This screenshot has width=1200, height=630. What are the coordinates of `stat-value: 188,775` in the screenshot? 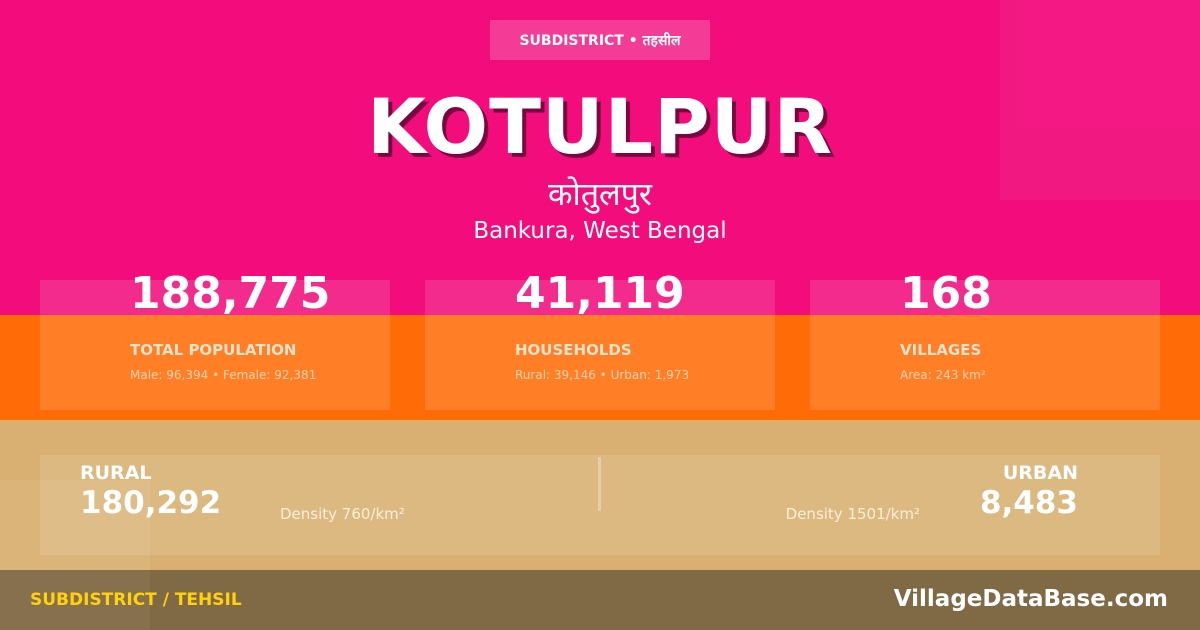 It's located at (230, 293).